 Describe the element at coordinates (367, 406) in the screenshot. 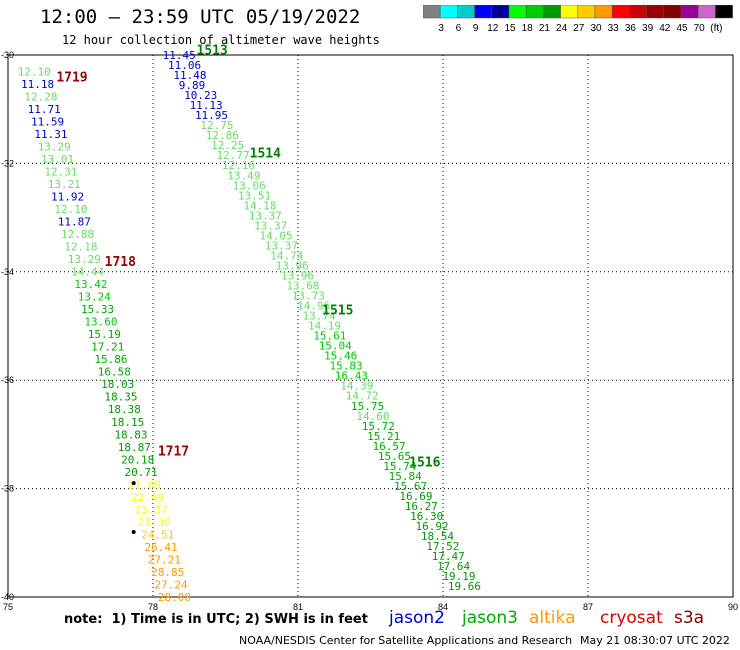

I see `swh-value: 15.75` at that location.